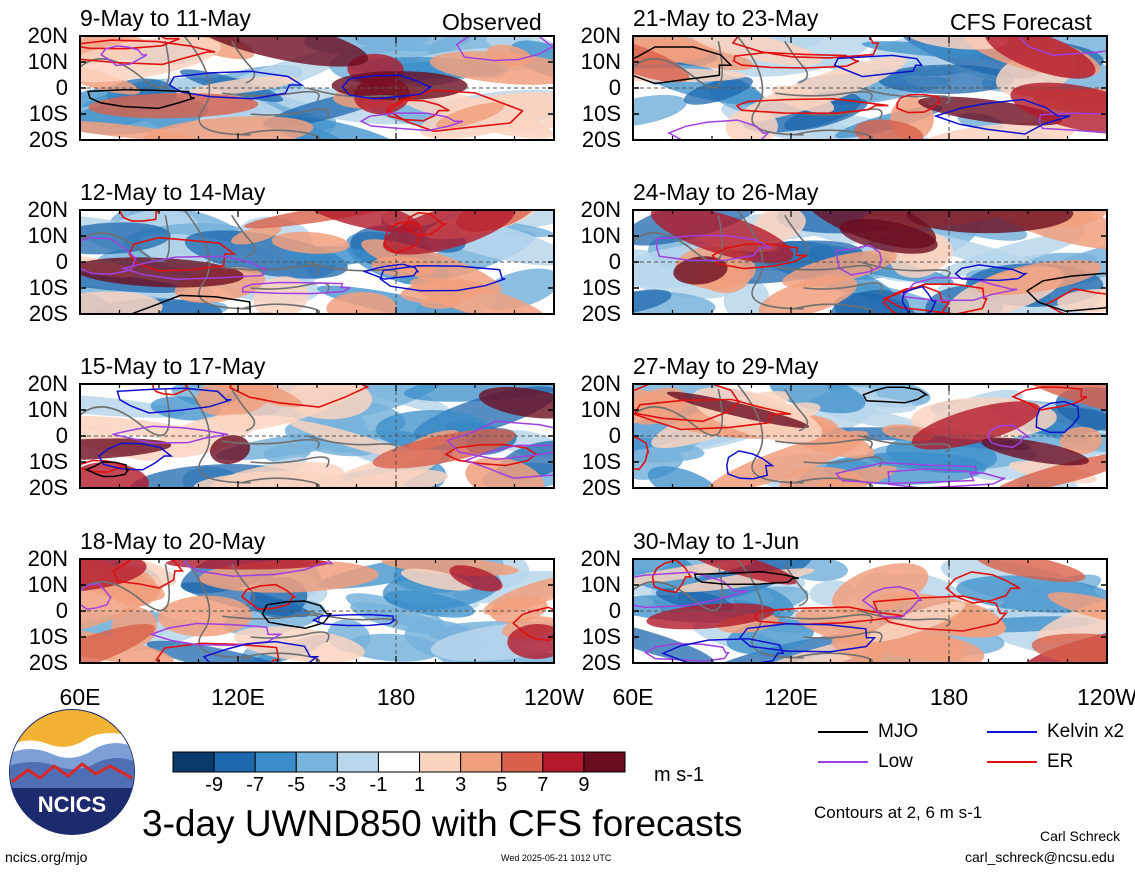  I want to click on units-label: m s-1, so click(679, 775).